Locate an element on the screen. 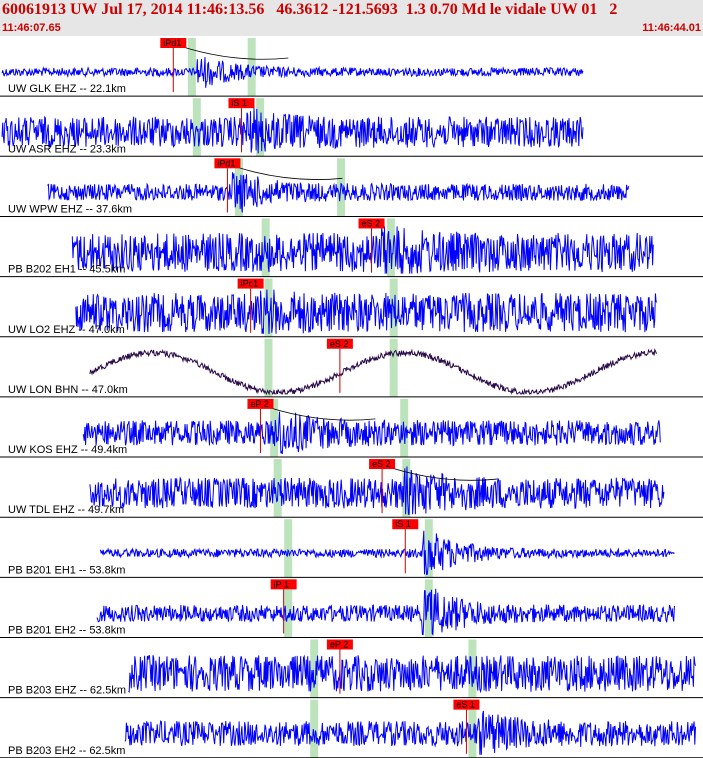 Image resolution: width=703 pixels, height=758 pixels. trace-row: iS 1 PB B201 EH1 -- 53.8km is located at coordinates (351, 548).